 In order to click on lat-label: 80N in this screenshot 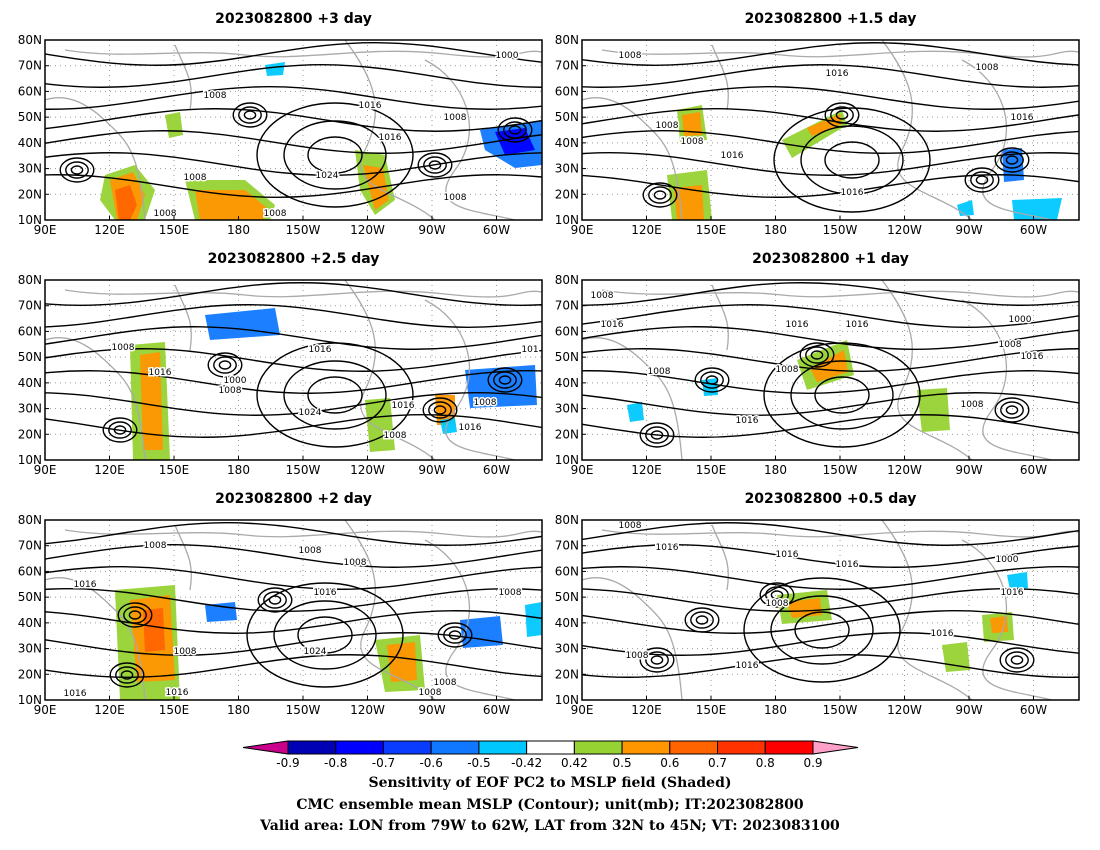, I will do `click(567, 40)`.